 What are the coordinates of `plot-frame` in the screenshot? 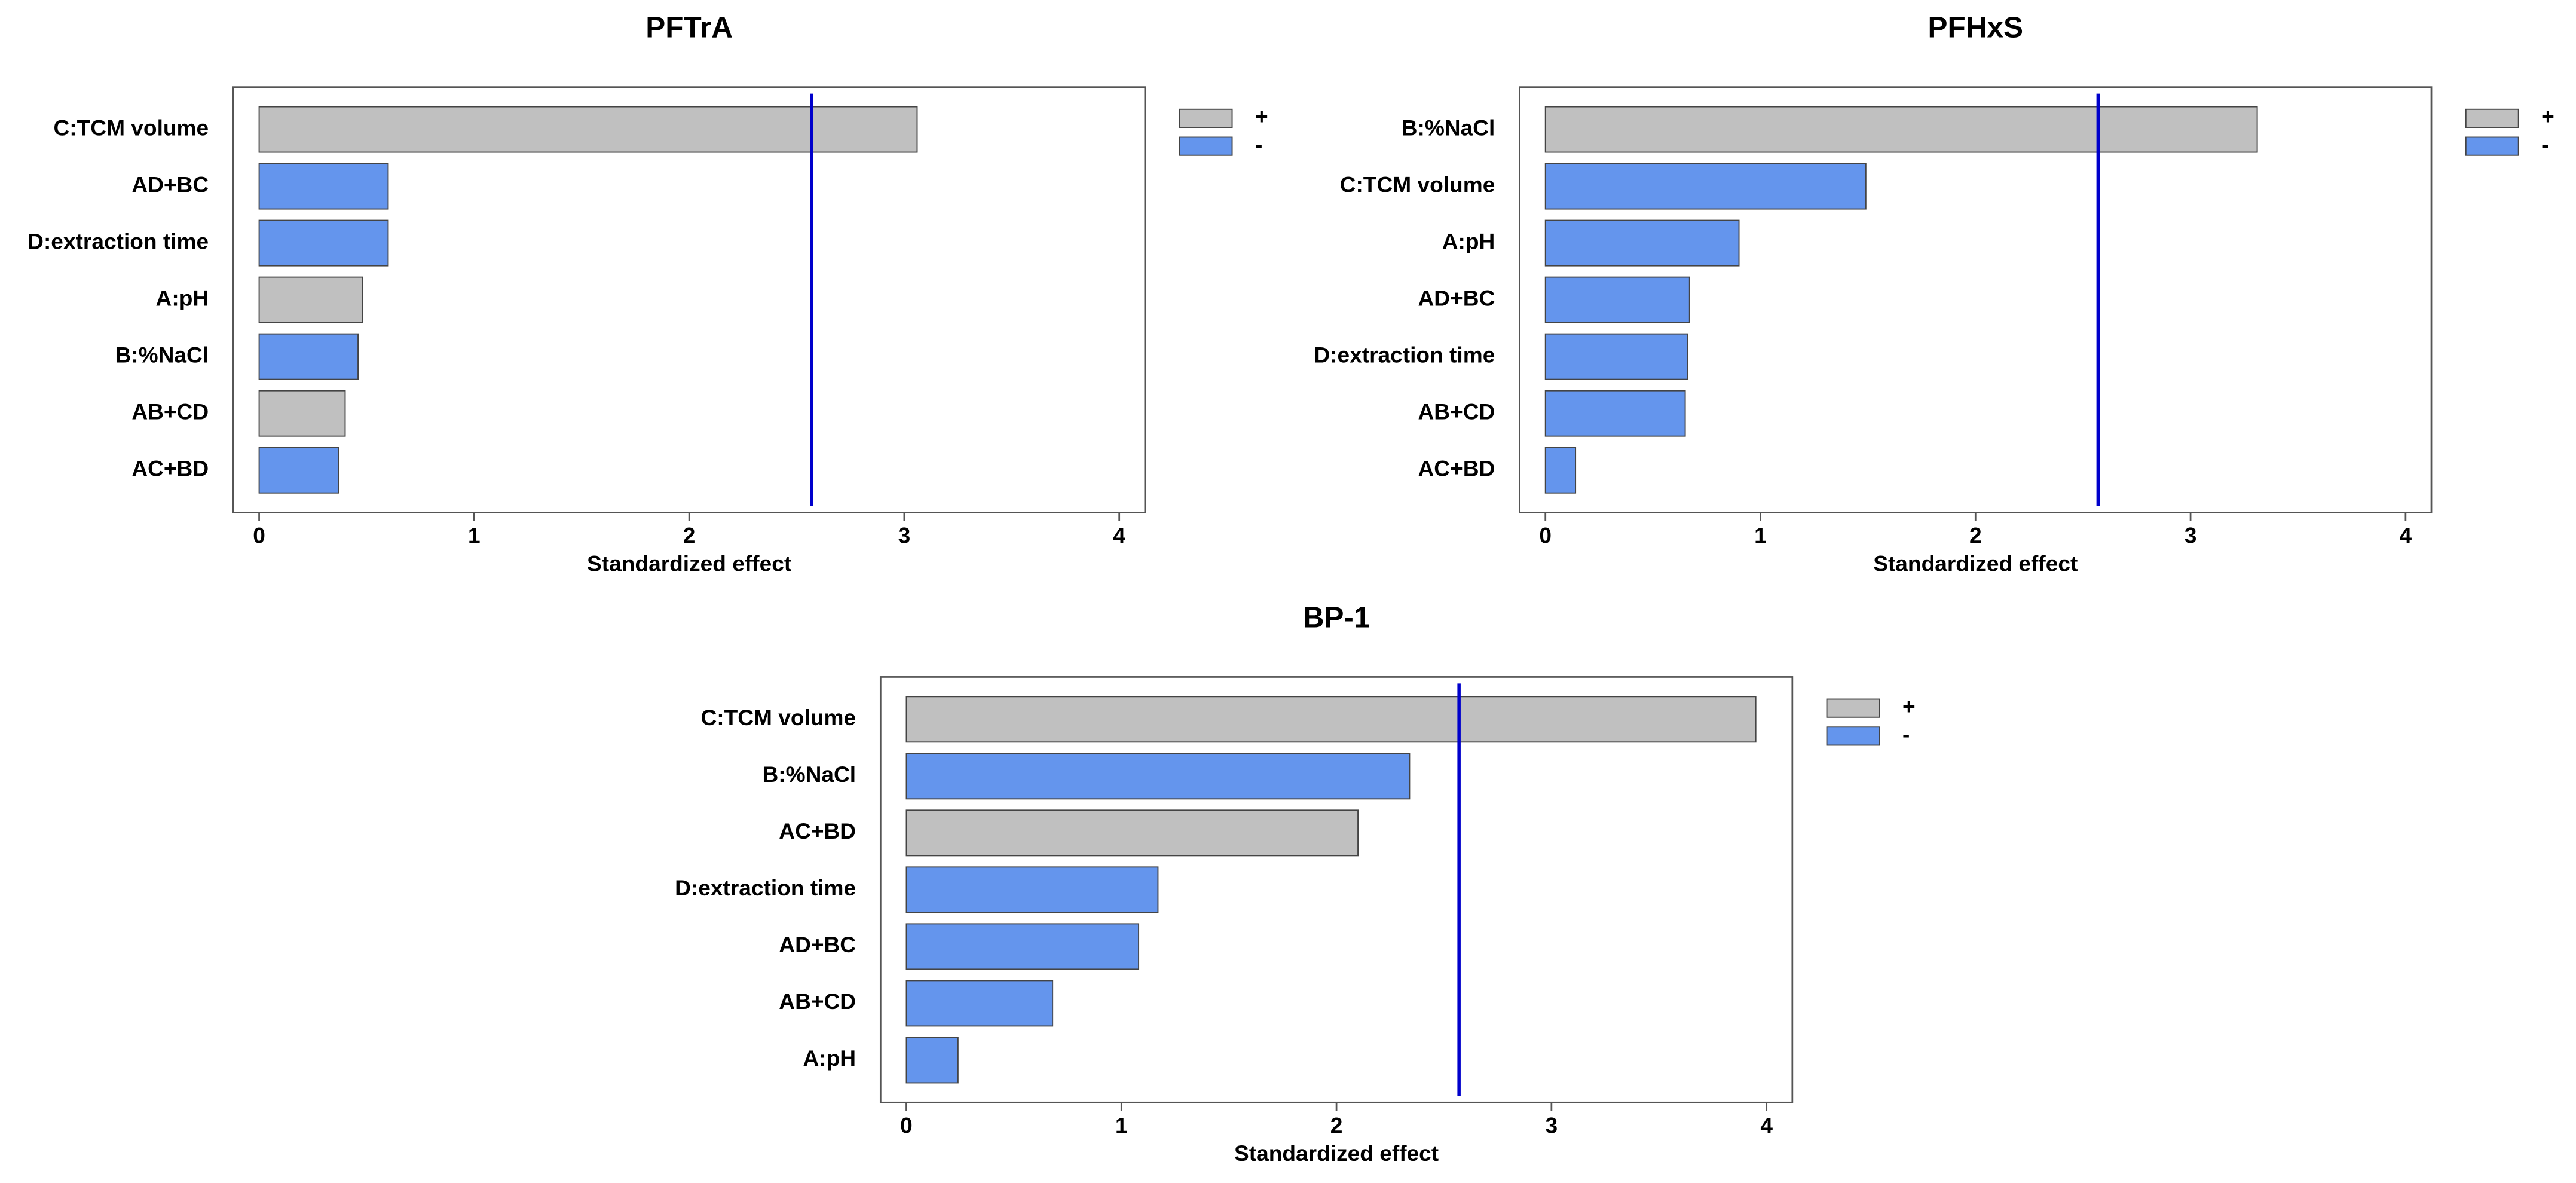 It's located at (689, 299).